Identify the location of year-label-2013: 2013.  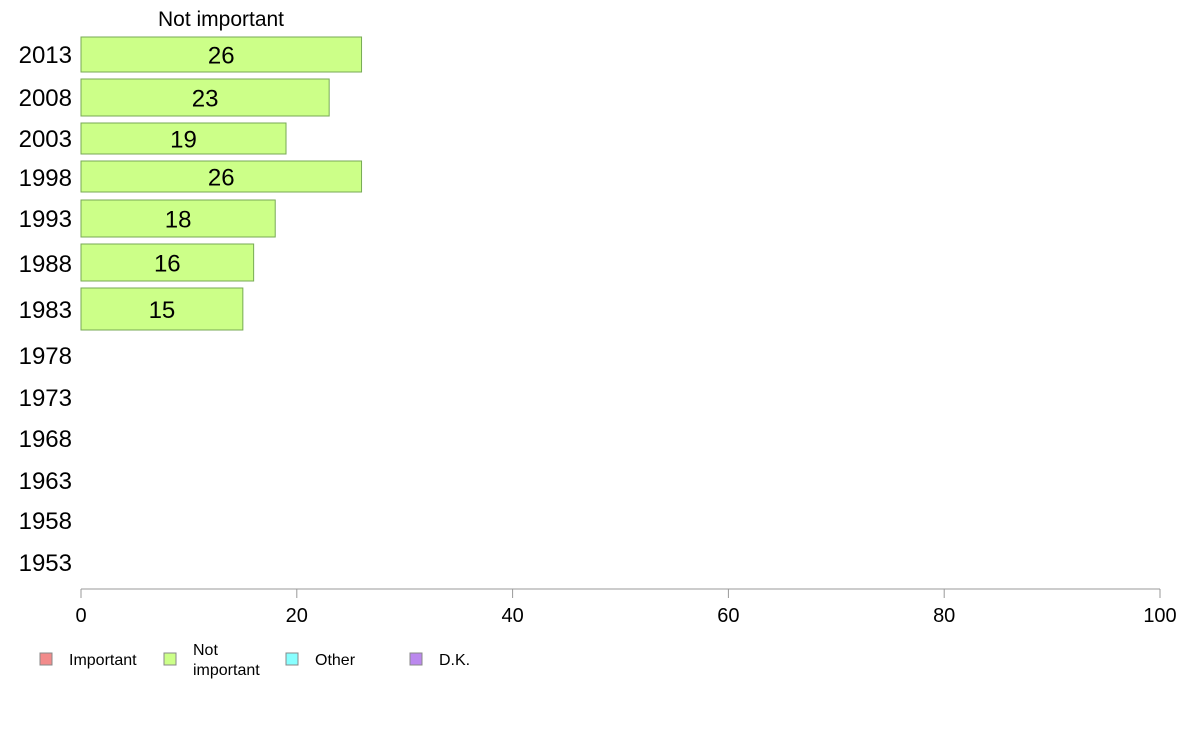
(45, 55).